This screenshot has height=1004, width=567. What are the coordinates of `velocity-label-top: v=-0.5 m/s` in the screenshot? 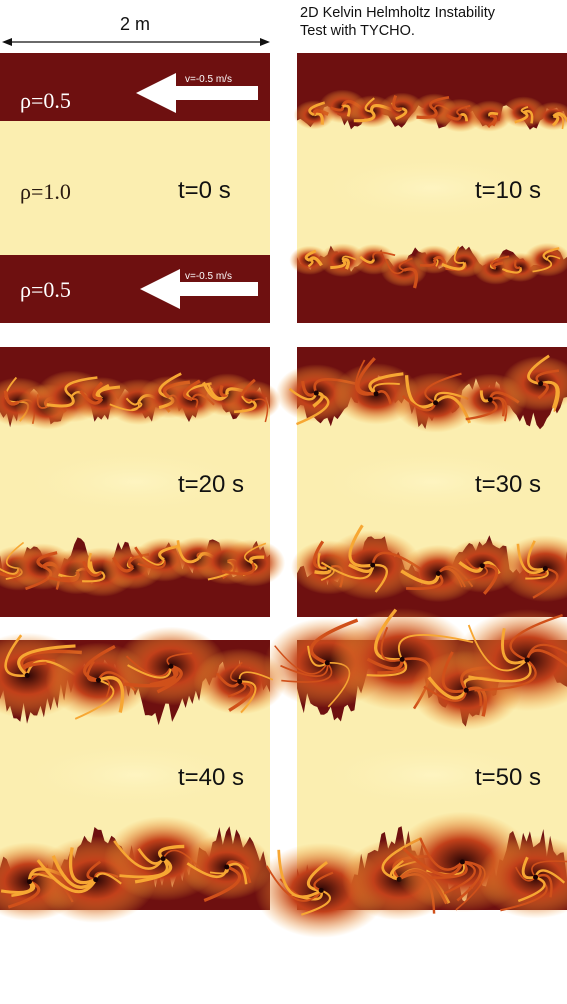 It's located at (208, 79).